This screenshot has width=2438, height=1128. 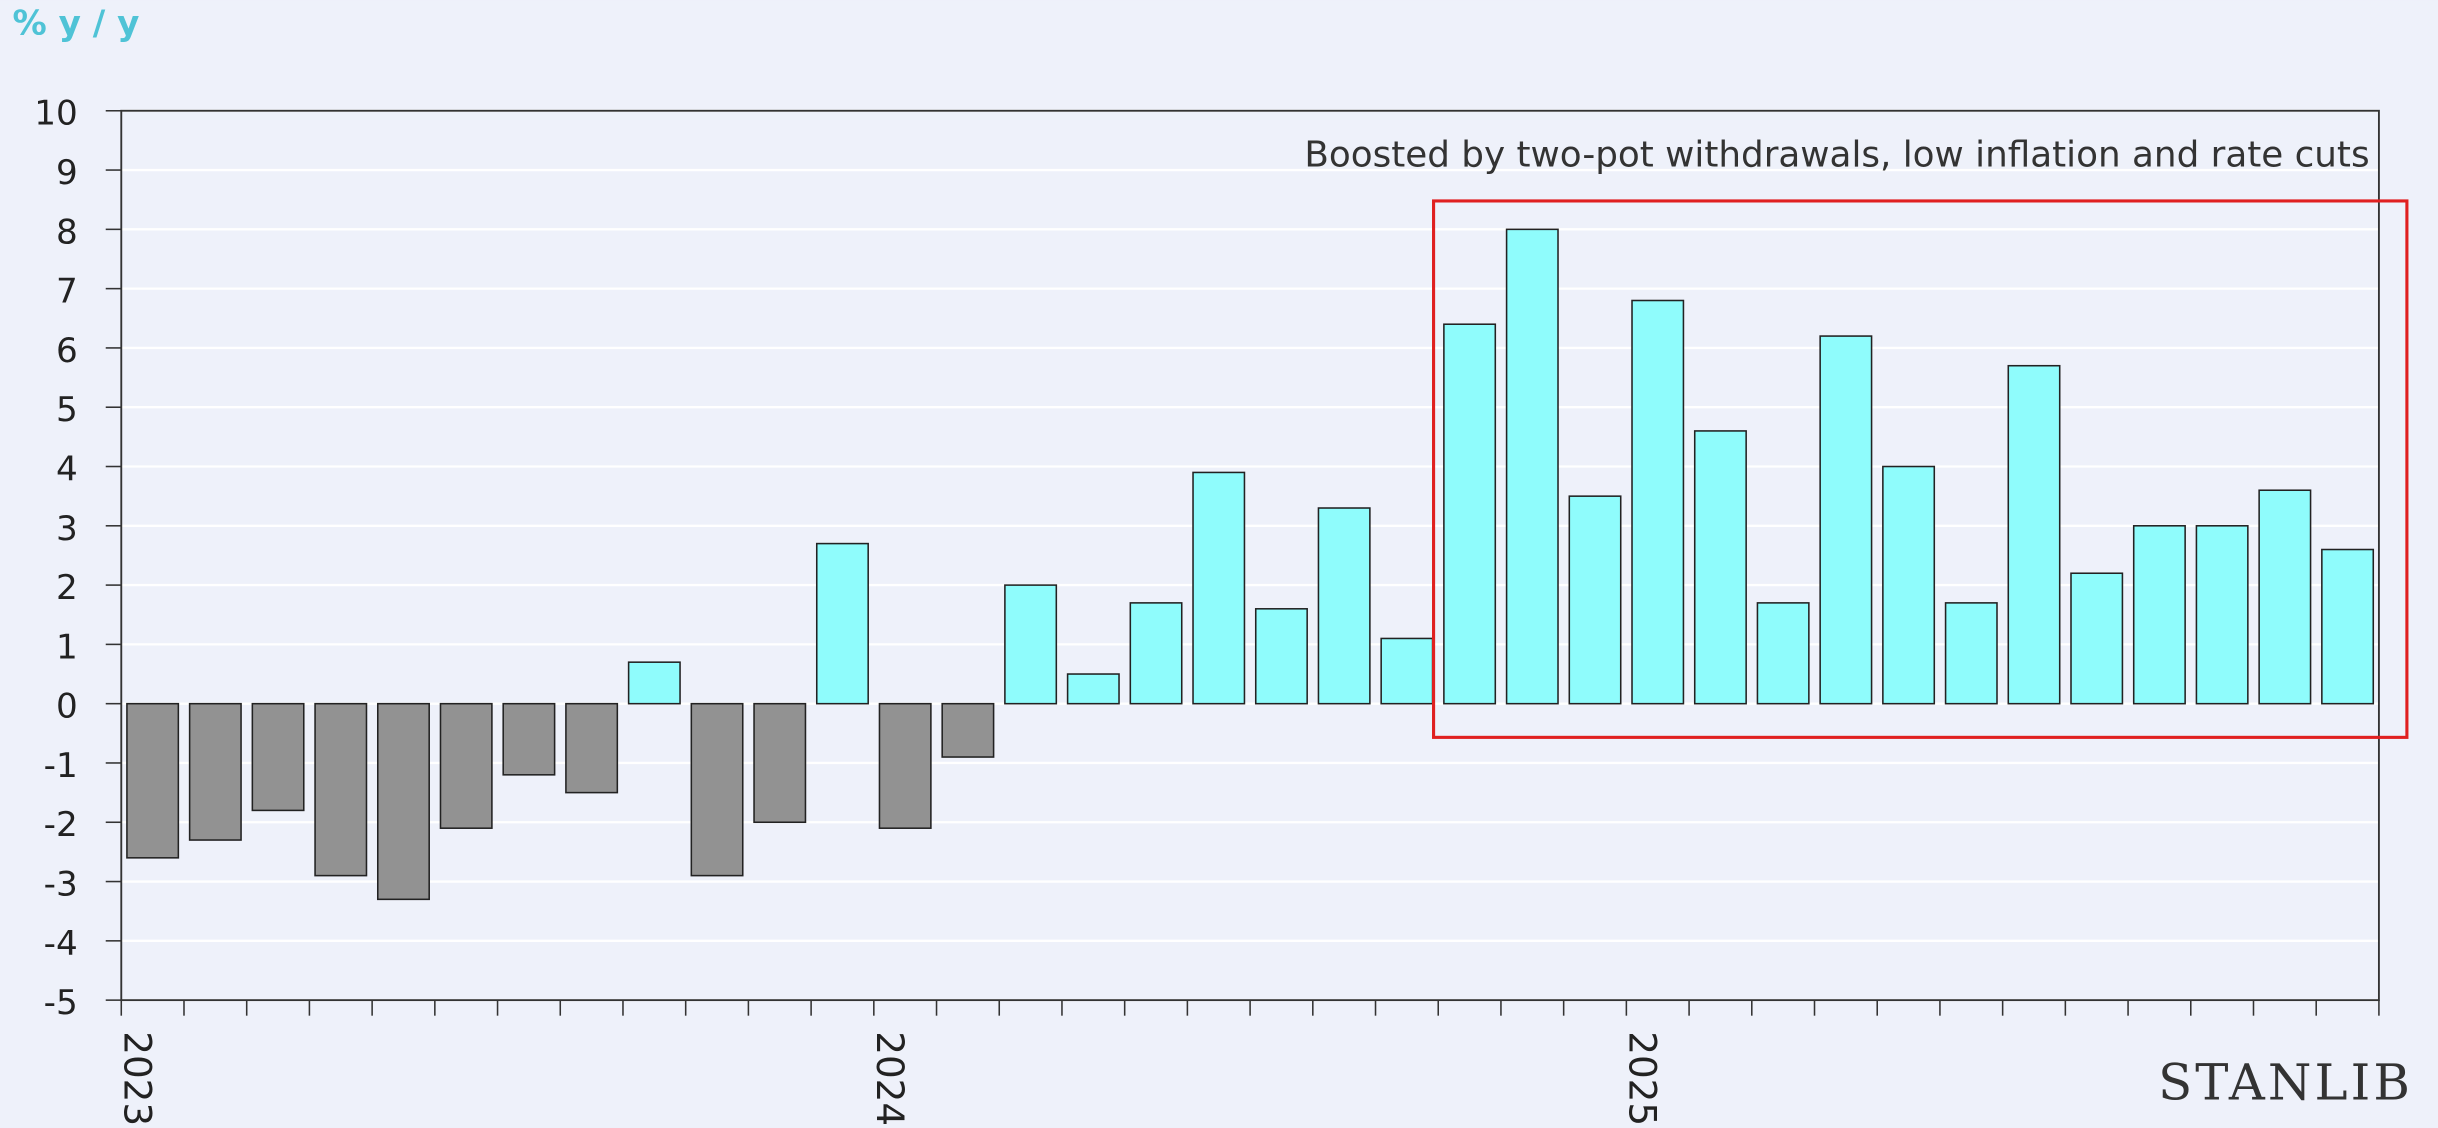 What do you see at coordinates (67, 351) in the screenshot?
I see `y-tick-label: 6` at bounding box center [67, 351].